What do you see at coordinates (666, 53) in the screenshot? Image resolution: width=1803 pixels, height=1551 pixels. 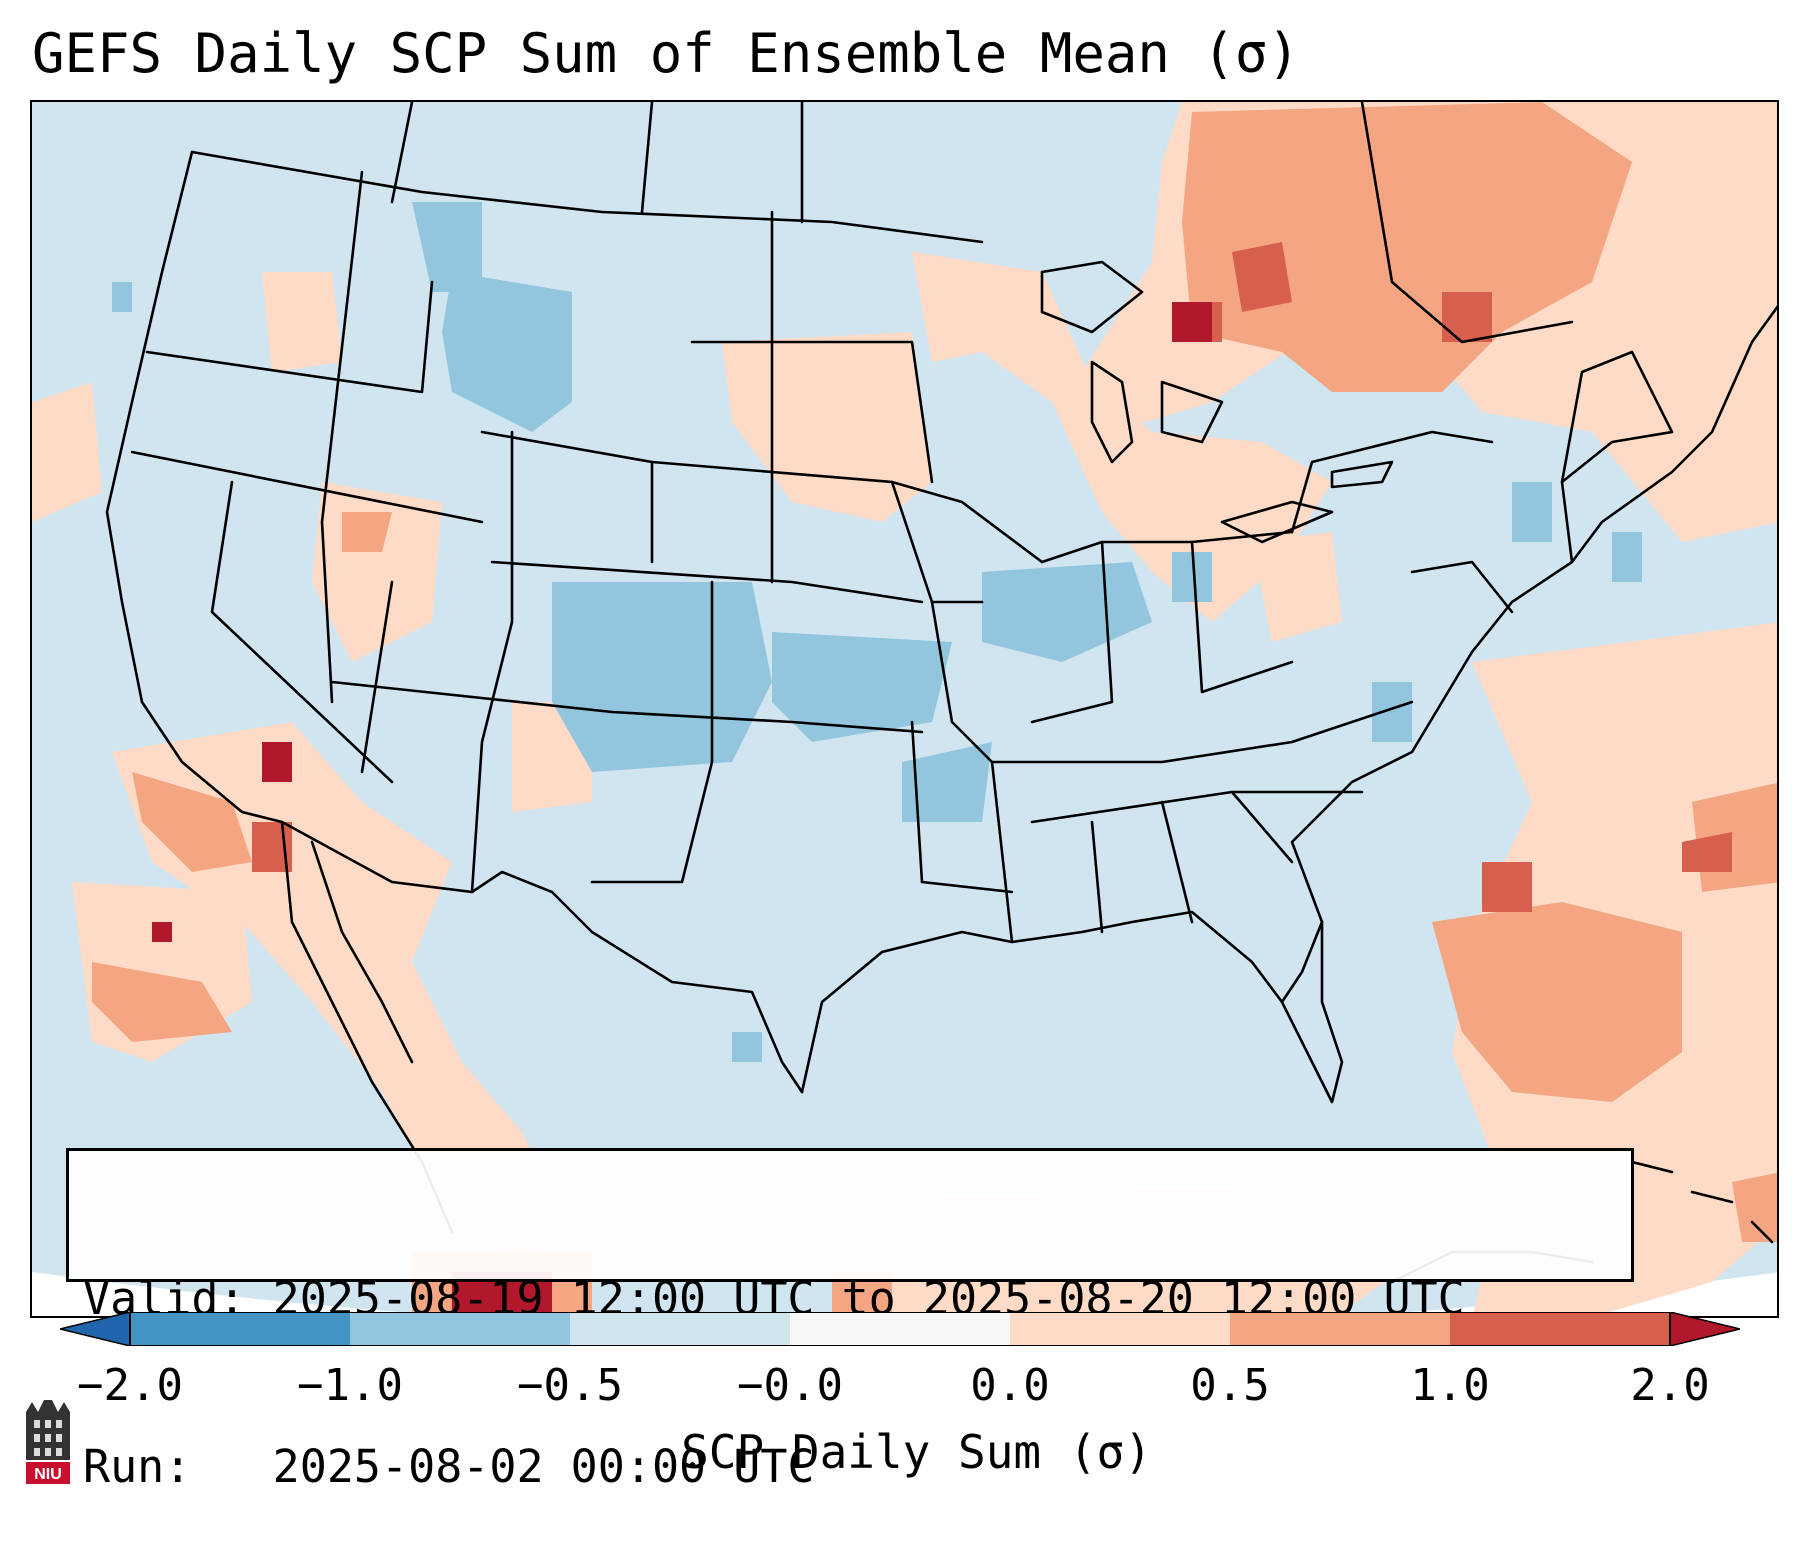 I see `map-title: GEFS Daily SCP Sum of Ensemble Mean (σ)` at bounding box center [666, 53].